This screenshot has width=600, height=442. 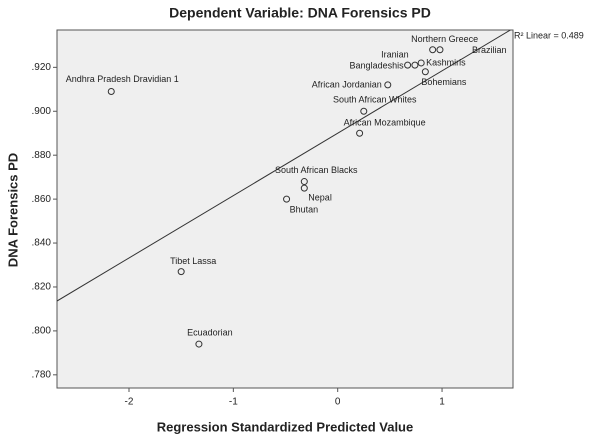 I want to click on point-label: South African Blacks, so click(x=316, y=170).